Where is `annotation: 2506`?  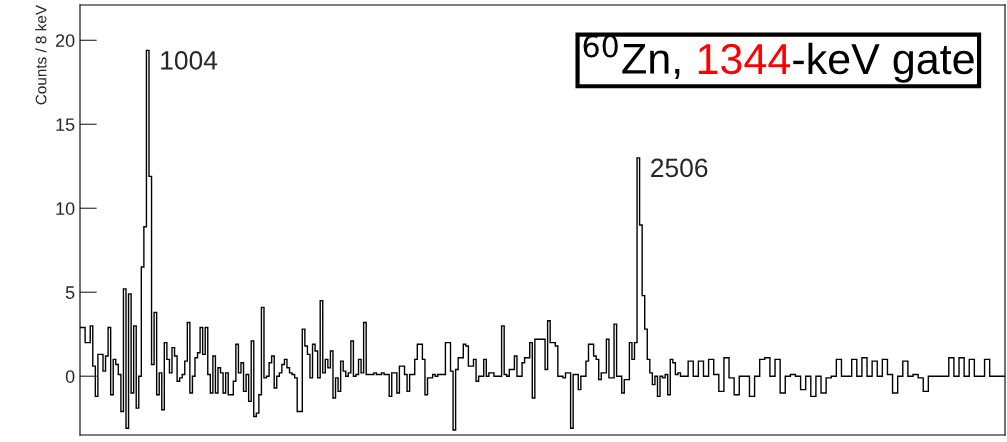
annotation: 2506 is located at coordinates (679, 168).